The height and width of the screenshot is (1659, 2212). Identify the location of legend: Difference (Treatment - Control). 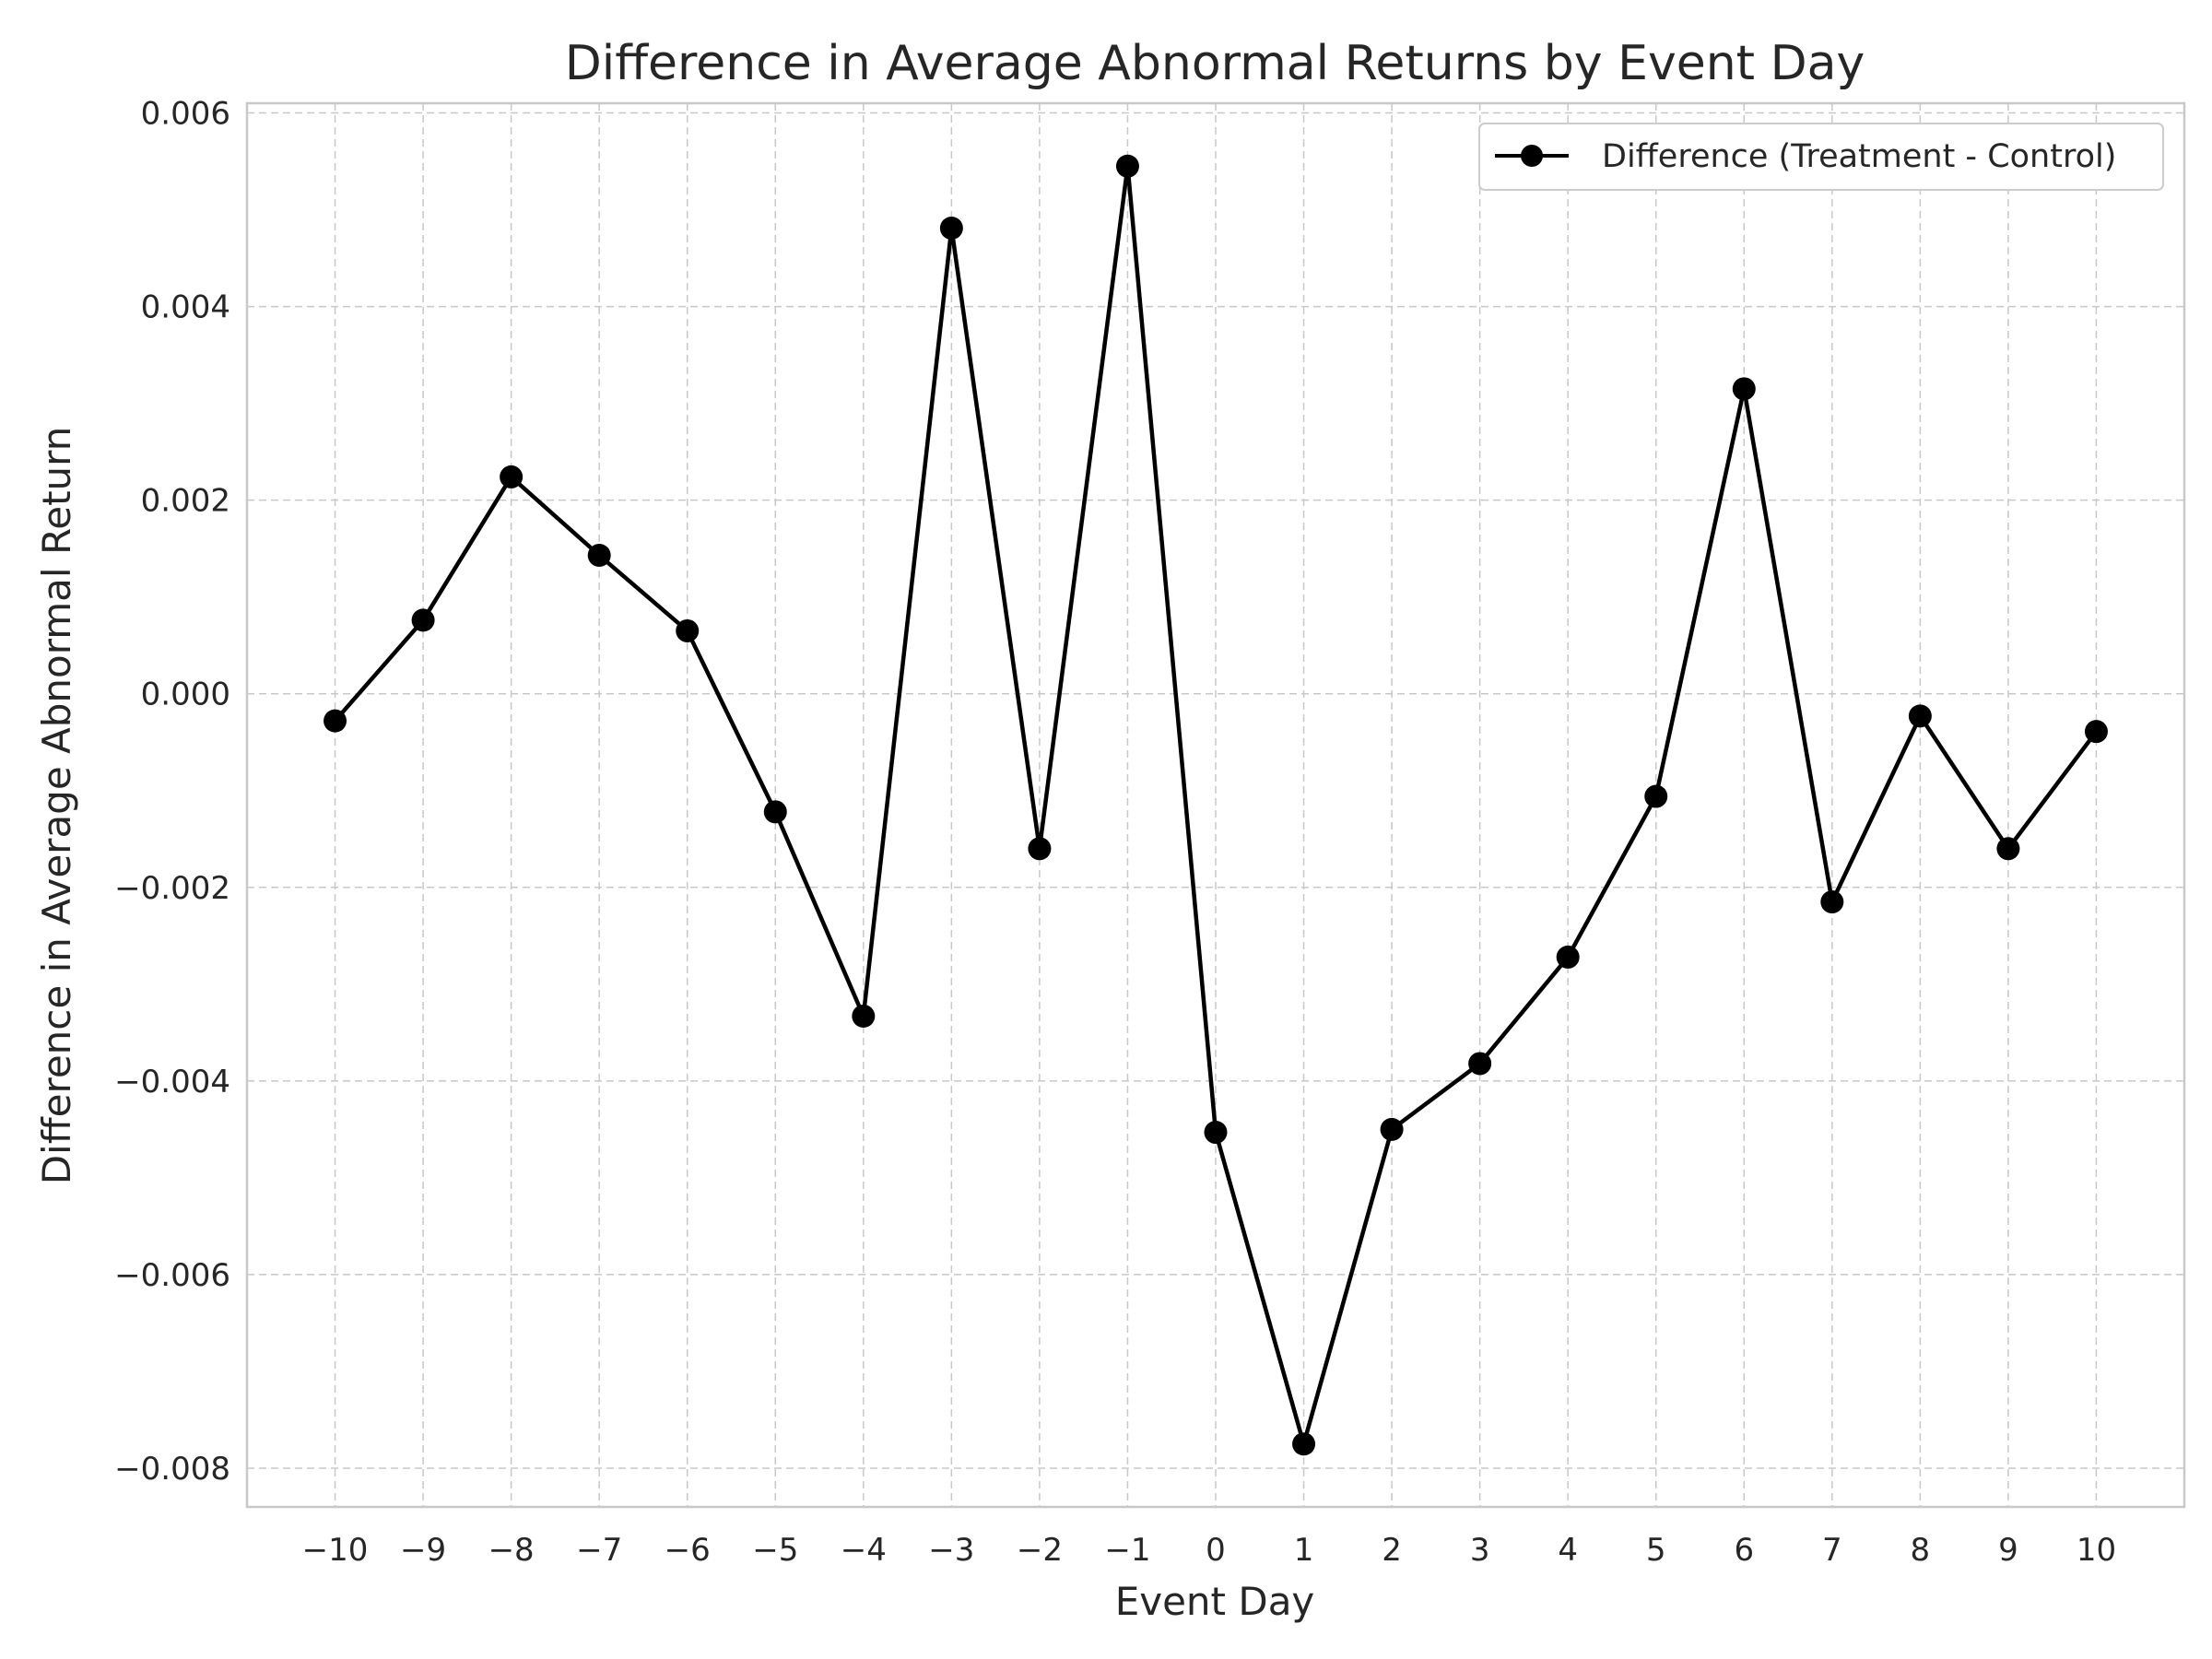
(1821, 157).